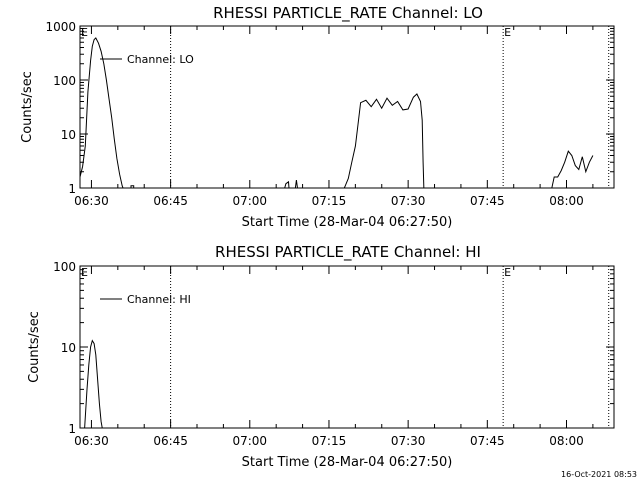  What do you see at coordinates (348, 13) in the screenshot?
I see `chart-title: RHESSI PARTICLE_RATE Channel: LO` at bounding box center [348, 13].